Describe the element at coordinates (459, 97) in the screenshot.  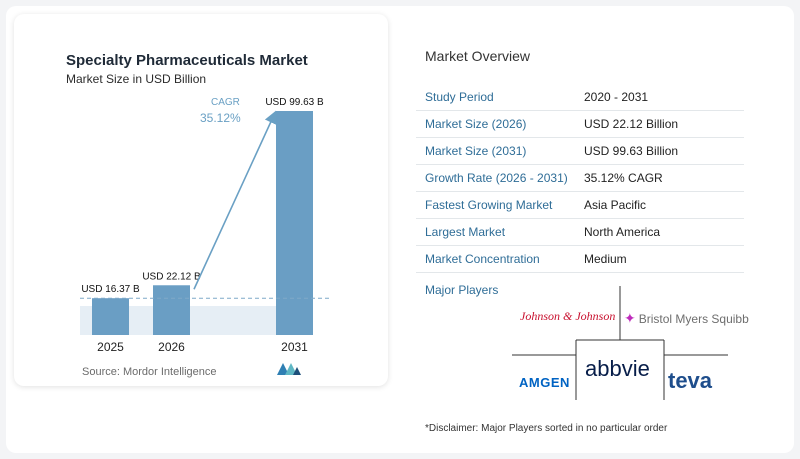
I see `row-label: Study Period` at that location.